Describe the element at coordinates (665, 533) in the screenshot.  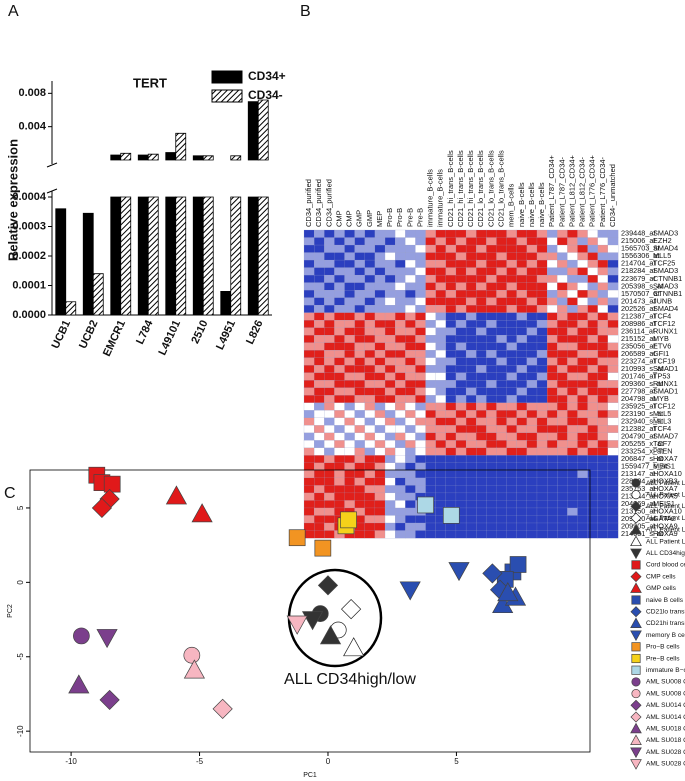
I see `row-gene-label: HOXA9` at that location.